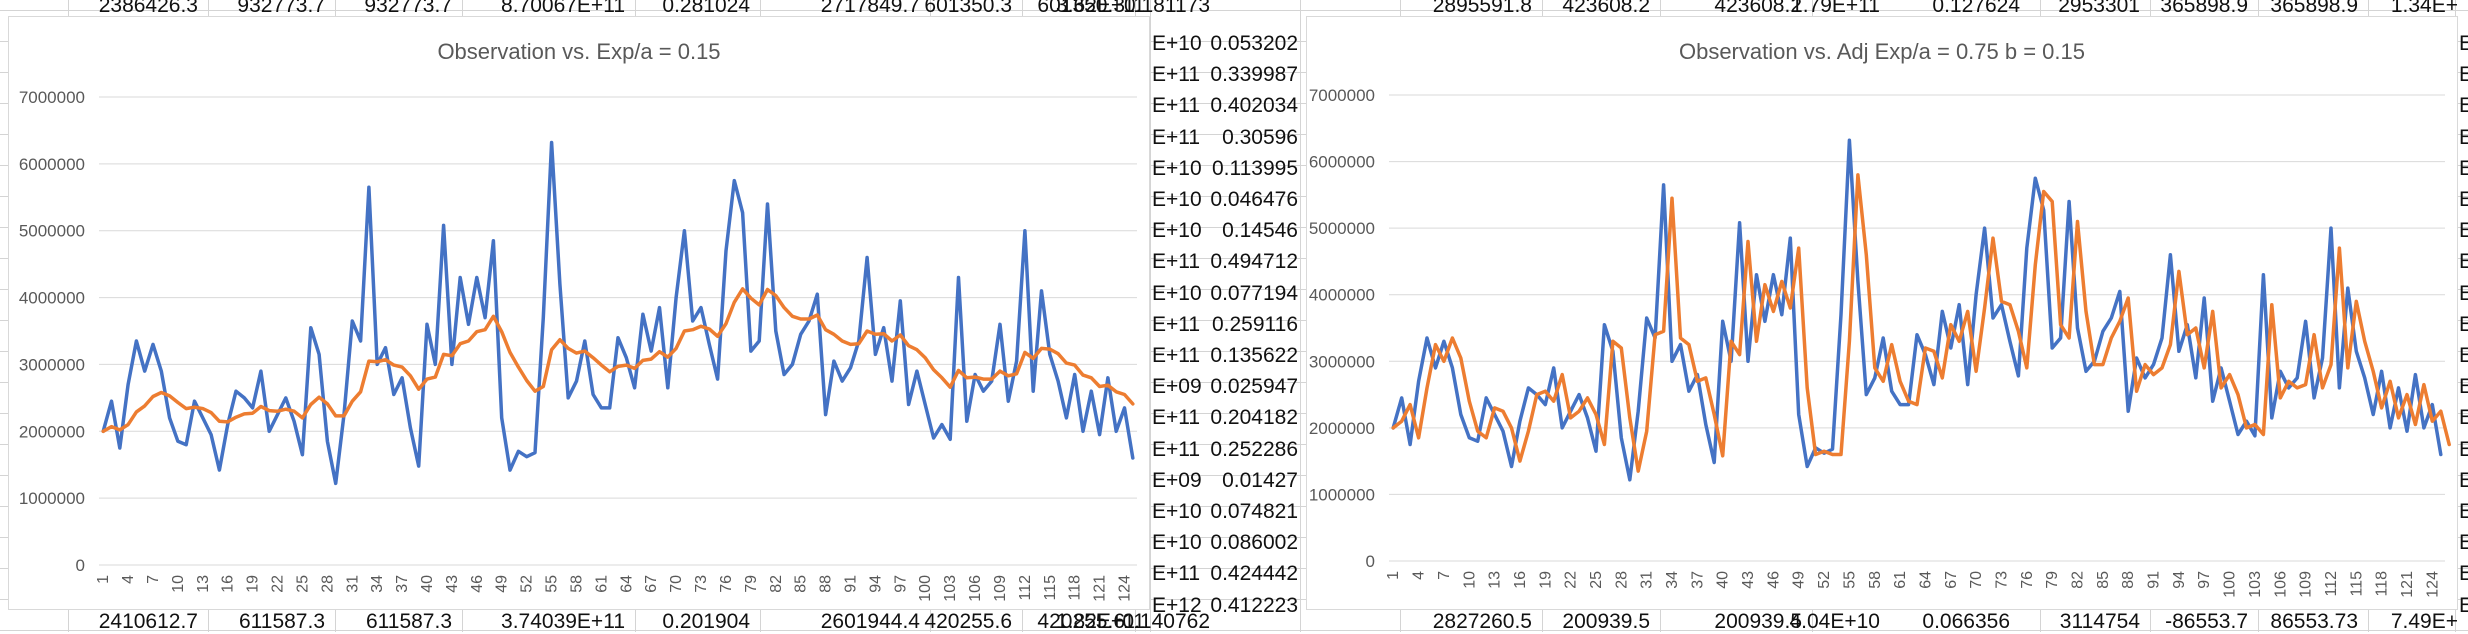 The image size is (2468, 634). I want to click on sheet-cell: 0.074821, so click(1254, 511).